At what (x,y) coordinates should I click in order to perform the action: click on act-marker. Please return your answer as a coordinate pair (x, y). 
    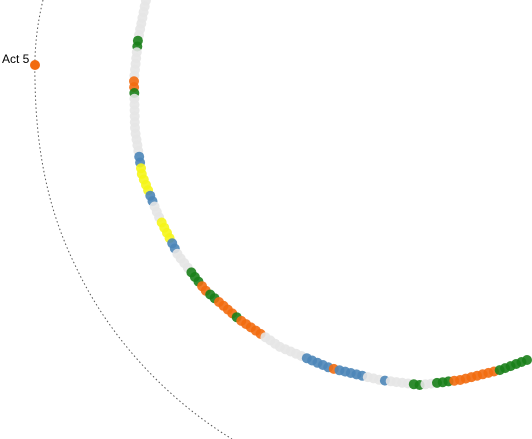
    Looking at the image, I should click on (35, 65).